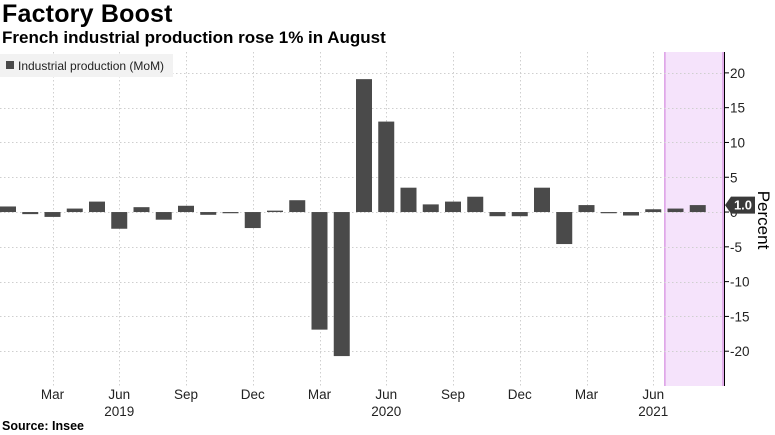 The width and height of the screenshot is (775, 435). Describe the element at coordinates (43, 426) in the screenshot. I see `chart-source: Source: Insee` at that location.